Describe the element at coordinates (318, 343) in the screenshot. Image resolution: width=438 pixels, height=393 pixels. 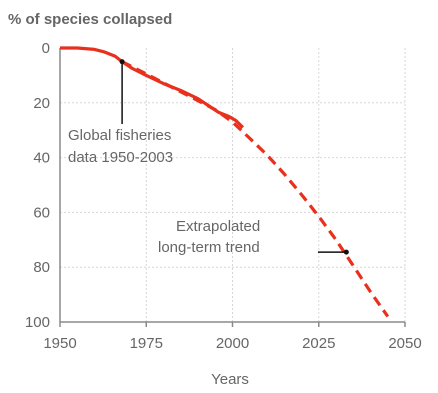
I see `x-tick-label-2025: 2025` at that location.